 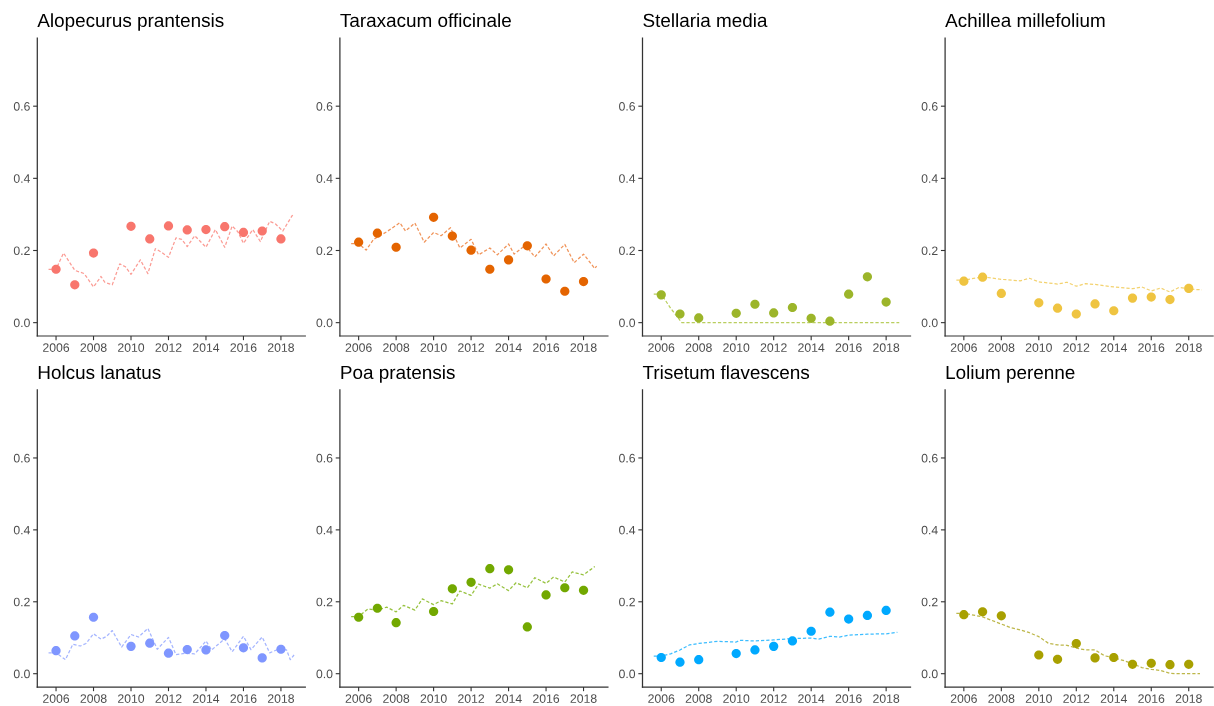 What do you see at coordinates (1010, 374) in the screenshot?
I see `chart-title: Lolium perenne` at bounding box center [1010, 374].